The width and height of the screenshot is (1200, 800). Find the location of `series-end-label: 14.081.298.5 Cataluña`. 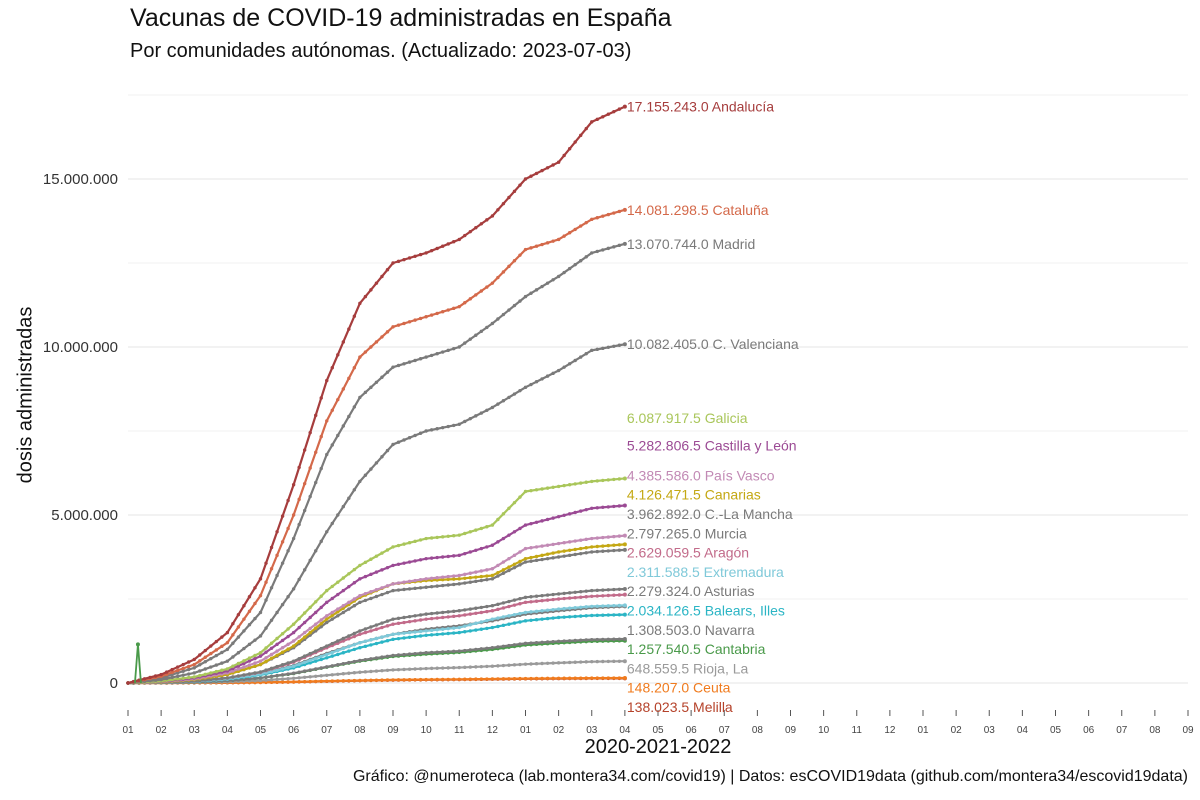

series-end-label: 14.081.298.5 Cataluña is located at coordinates (698, 210).